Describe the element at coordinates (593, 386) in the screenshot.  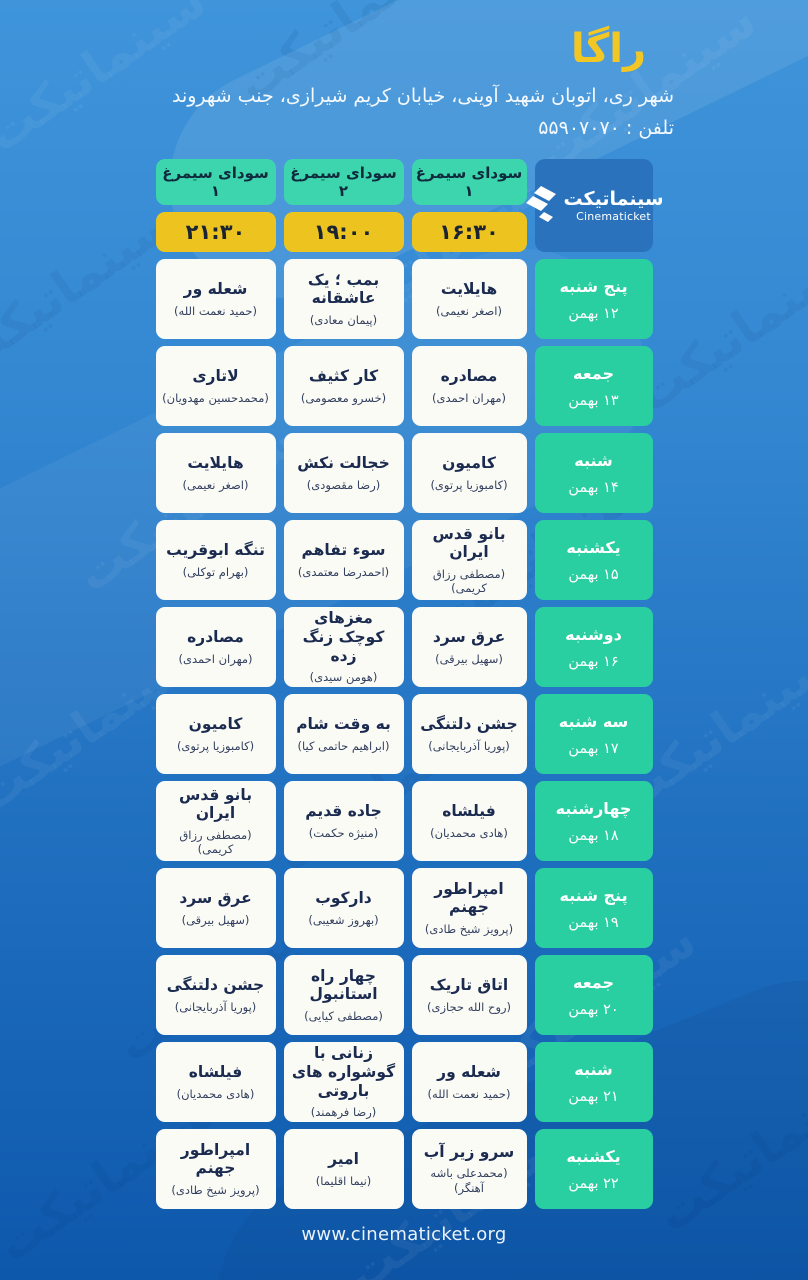
I see `day-cell: جمعه ۱۳ بهمن` at that location.